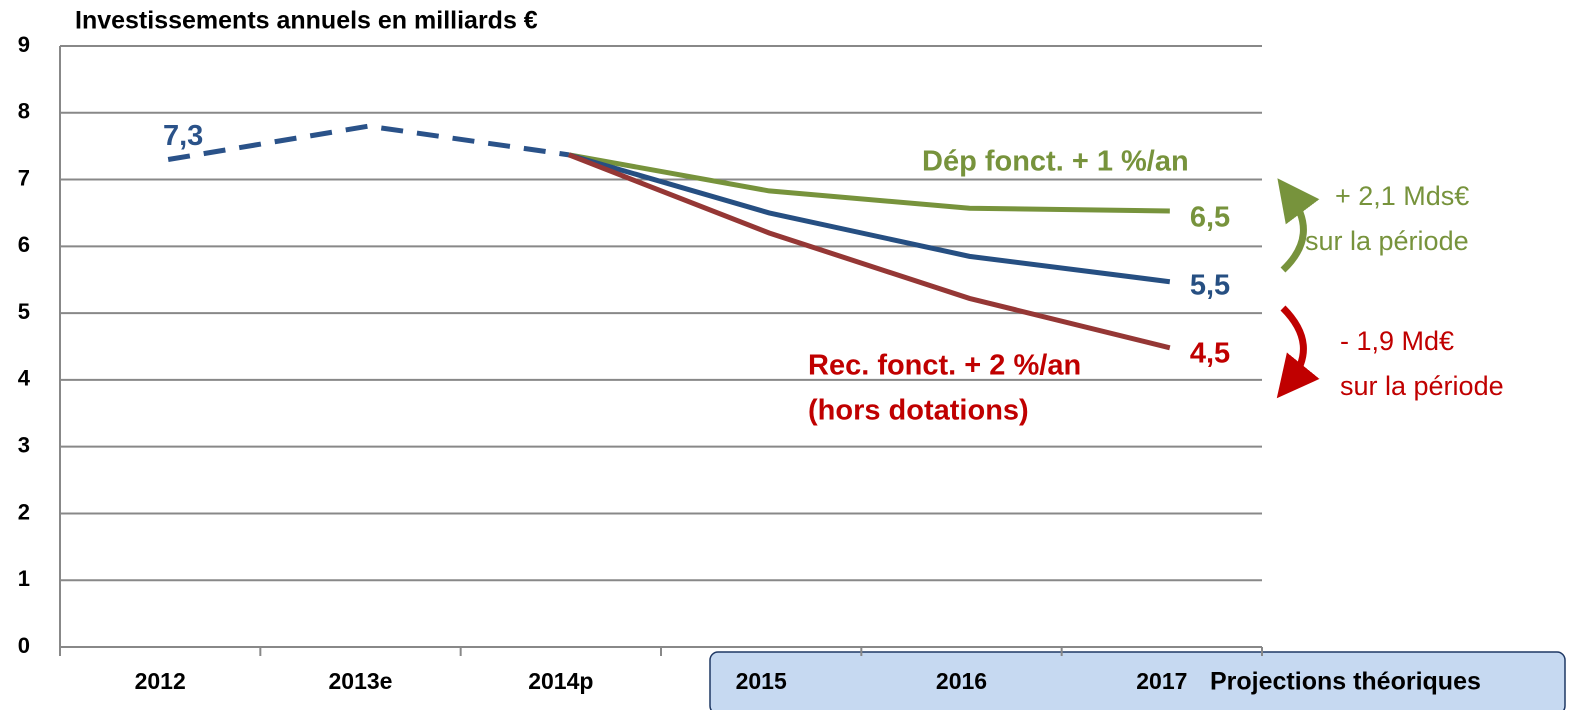  What do you see at coordinates (1055, 162) in the screenshot?
I see `series-annotation: Dép fonct. + 1 %/an` at bounding box center [1055, 162].